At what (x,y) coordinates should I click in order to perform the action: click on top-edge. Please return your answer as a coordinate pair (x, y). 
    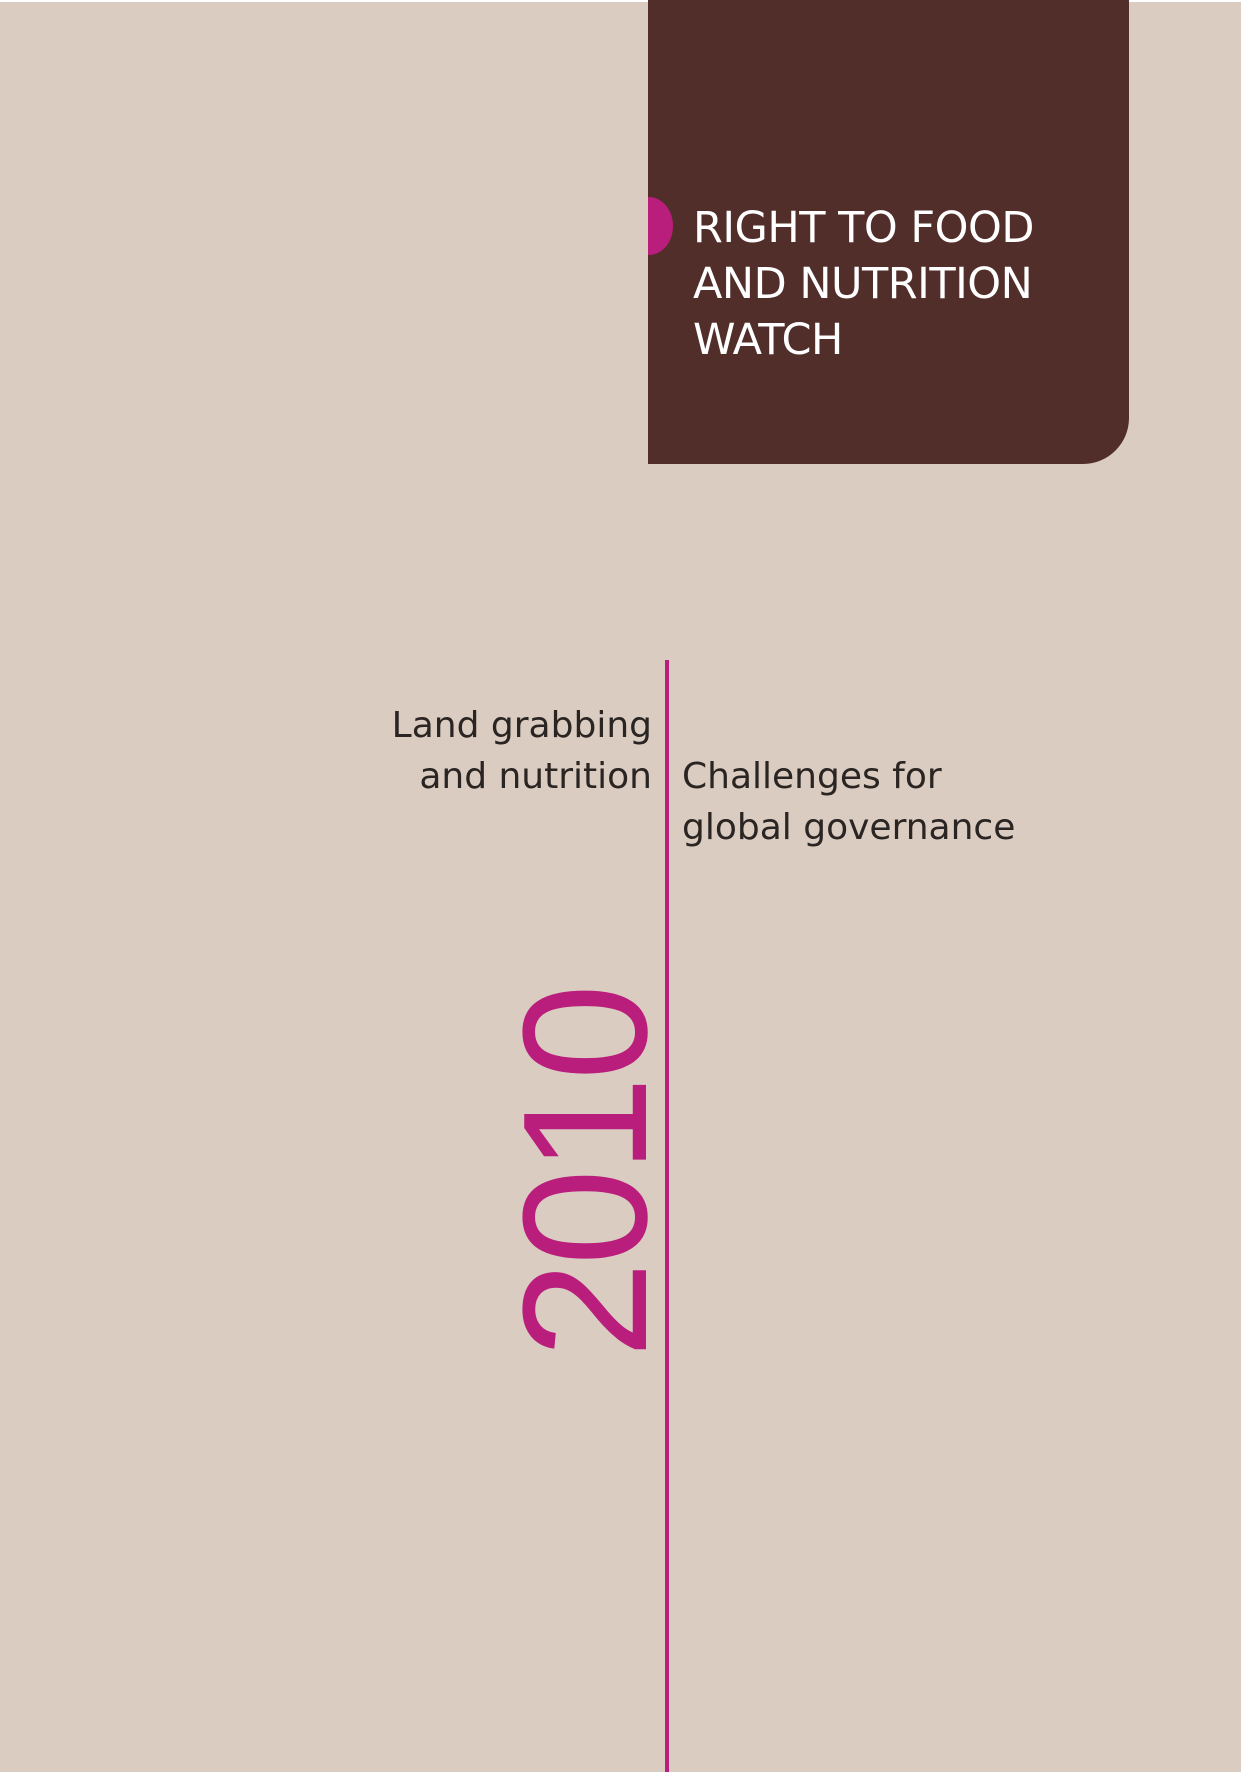
    Looking at the image, I should click on (620, 1).